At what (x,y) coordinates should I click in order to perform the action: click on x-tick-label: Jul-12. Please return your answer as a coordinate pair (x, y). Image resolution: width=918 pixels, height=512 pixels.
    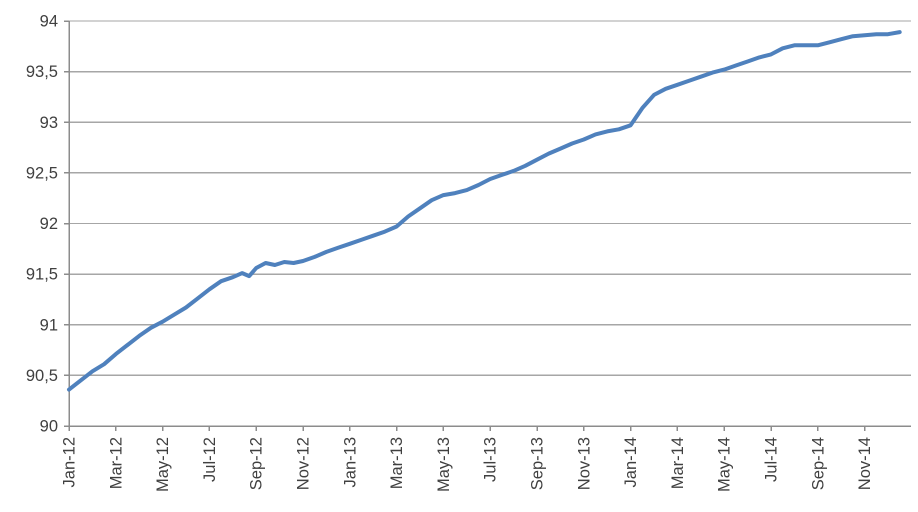
    Looking at the image, I should click on (210, 459).